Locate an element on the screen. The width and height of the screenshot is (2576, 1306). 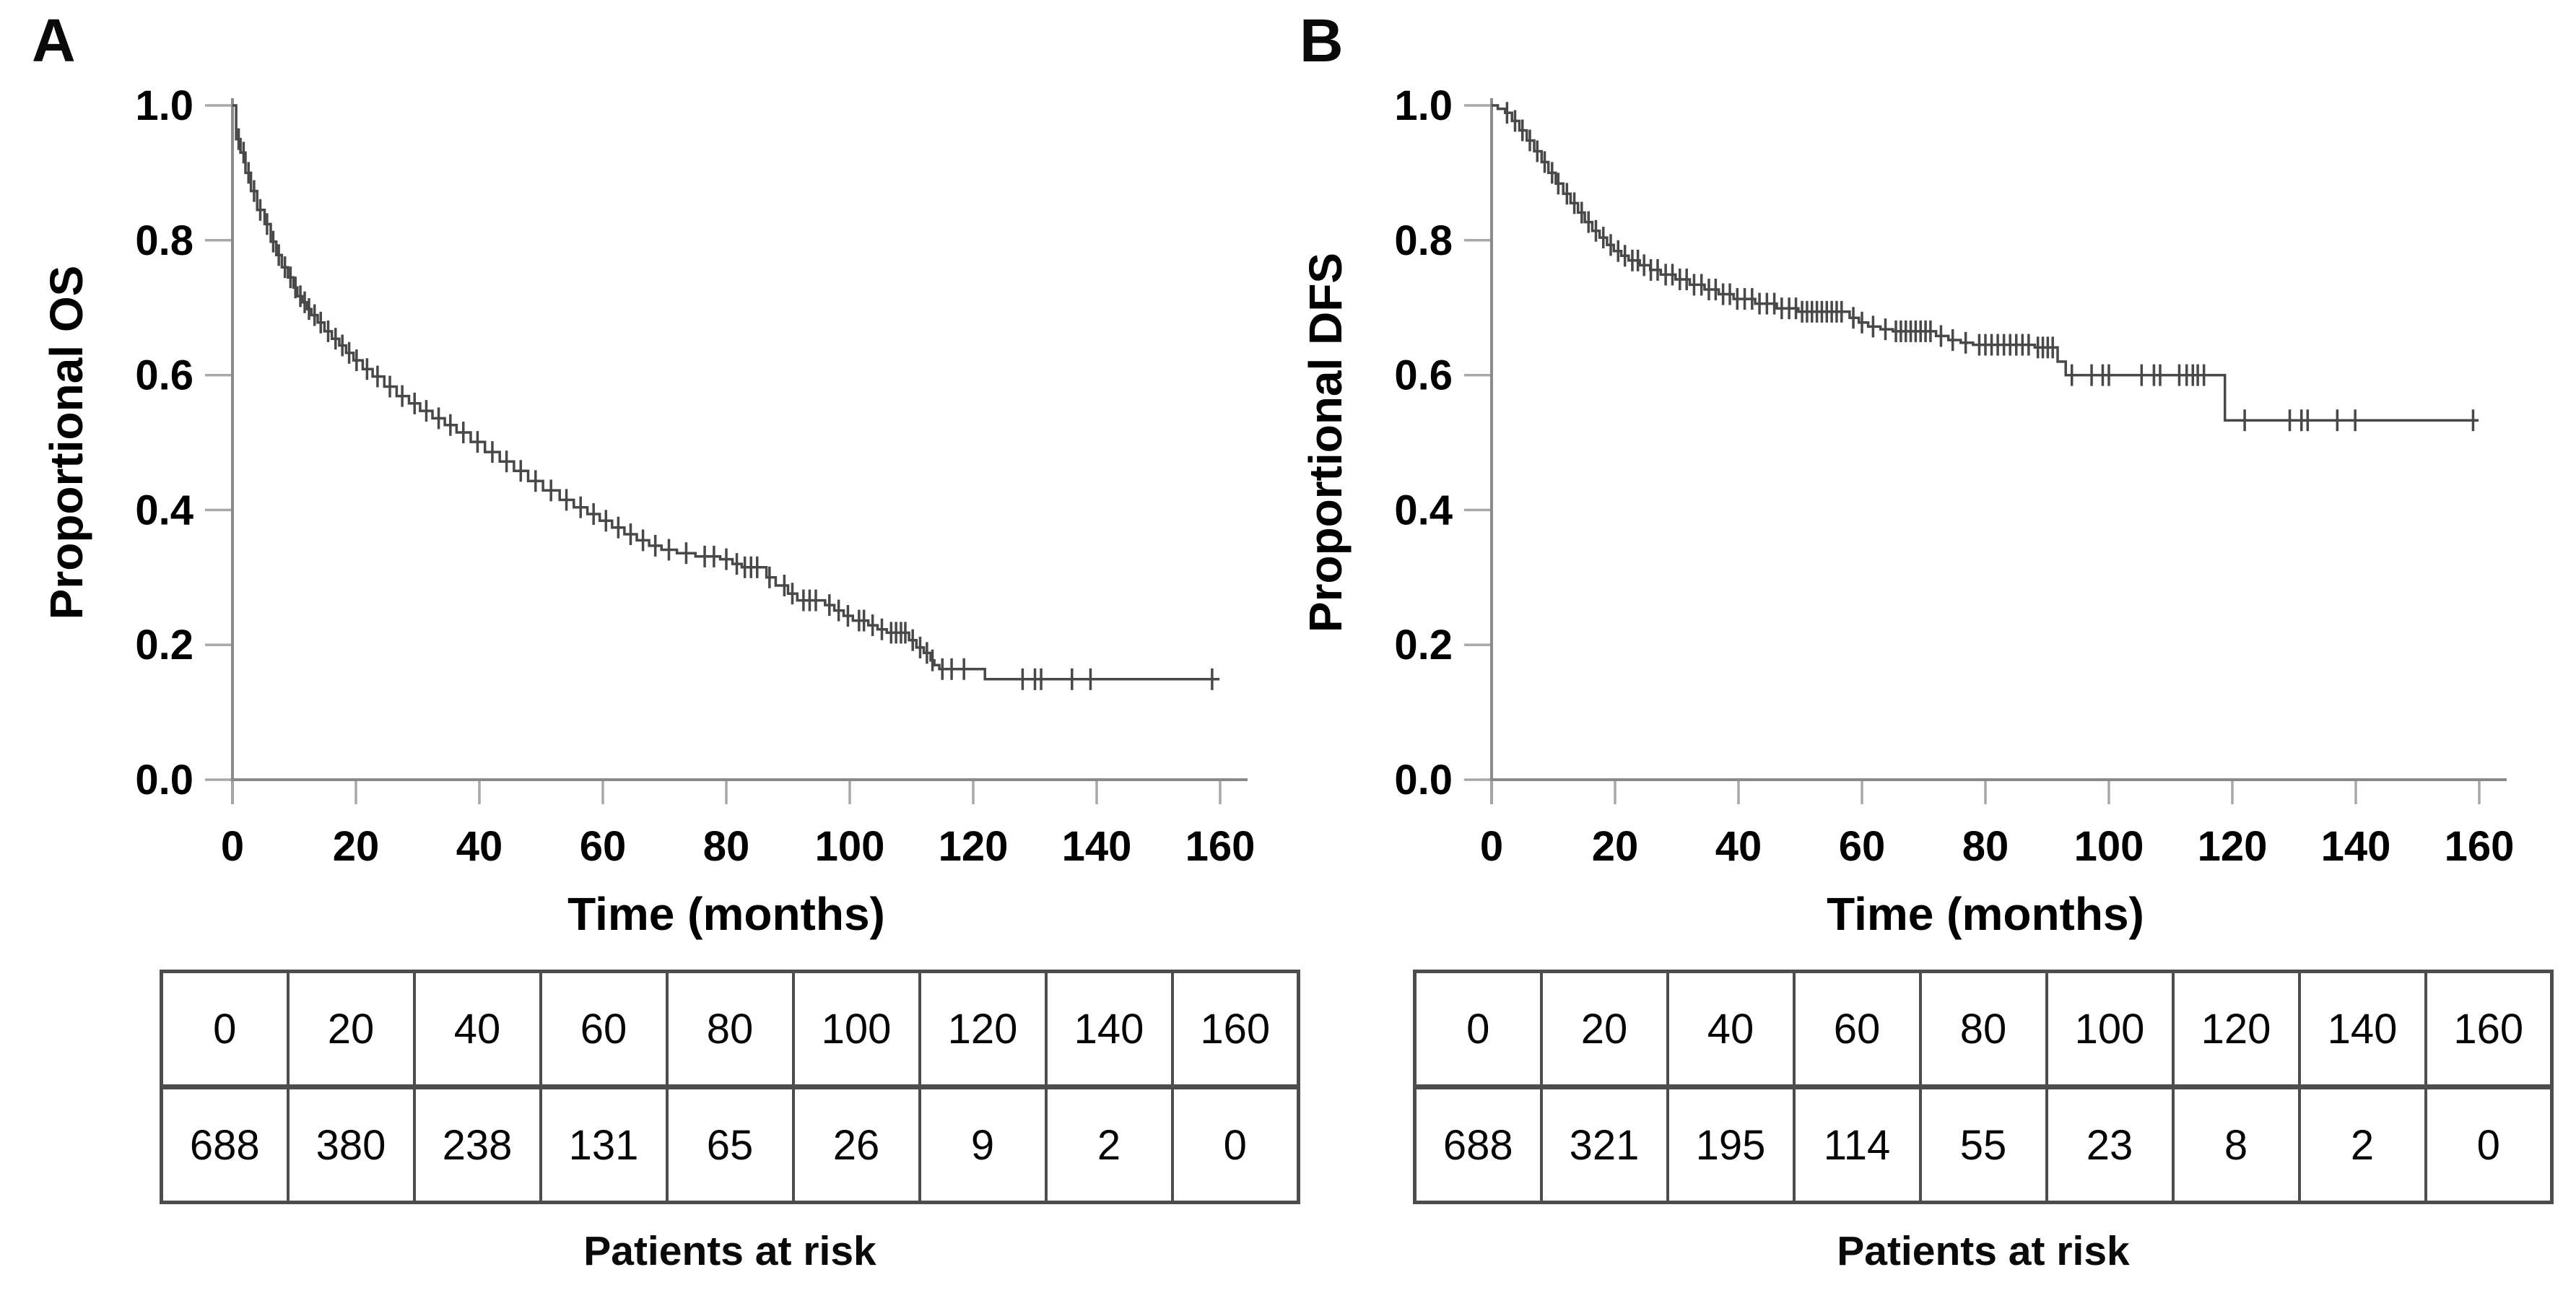
counts-row: 688 321 195 114 55 23 8 2 0 is located at coordinates (1983, 1144).